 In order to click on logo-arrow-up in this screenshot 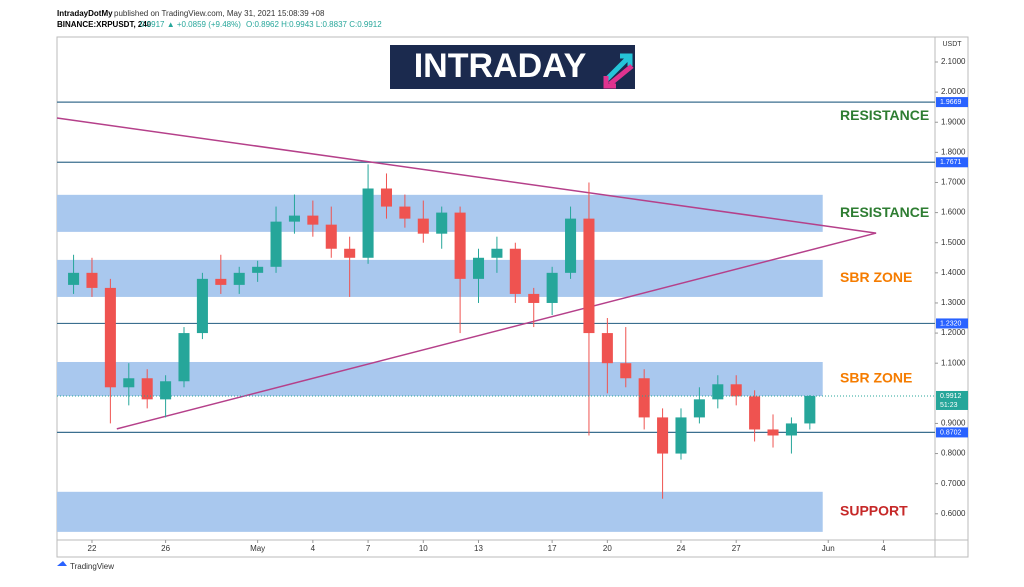, I will do `click(618, 67)`.